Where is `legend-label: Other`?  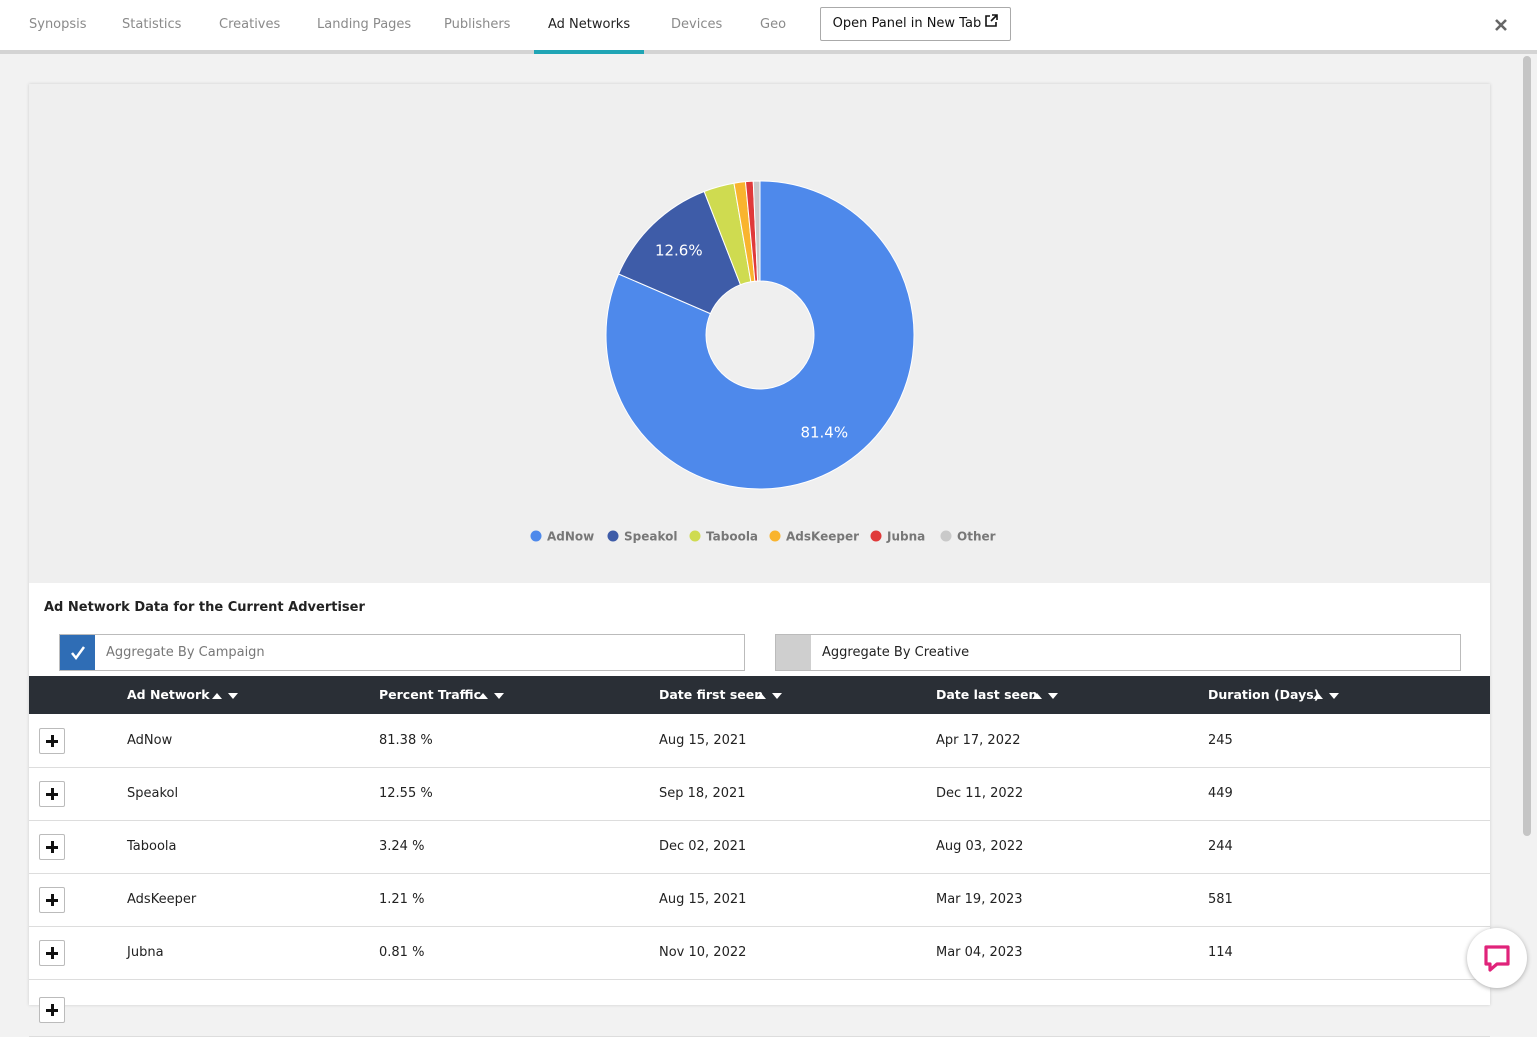
legend-label: Other is located at coordinates (976, 537).